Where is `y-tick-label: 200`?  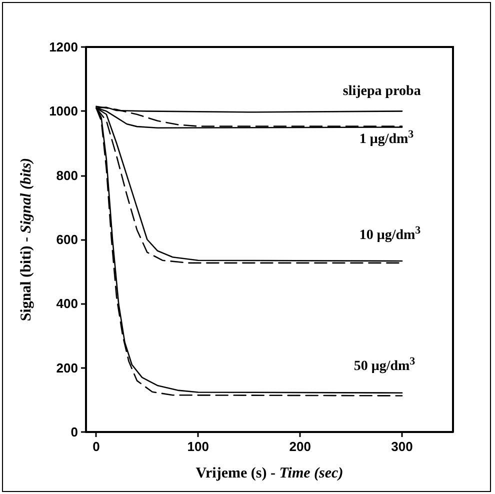 y-tick-label: 200 is located at coordinates (67, 368).